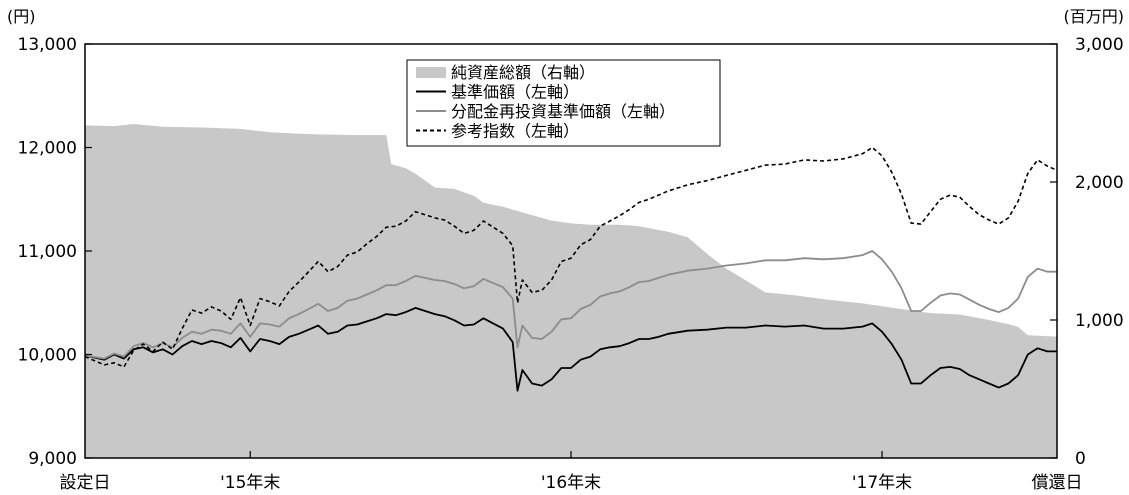 The height and width of the screenshot is (495, 1129). What do you see at coordinates (431, 72) in the screenshot?
I see `legend-swatch-area` at bounding box center [431, 72].